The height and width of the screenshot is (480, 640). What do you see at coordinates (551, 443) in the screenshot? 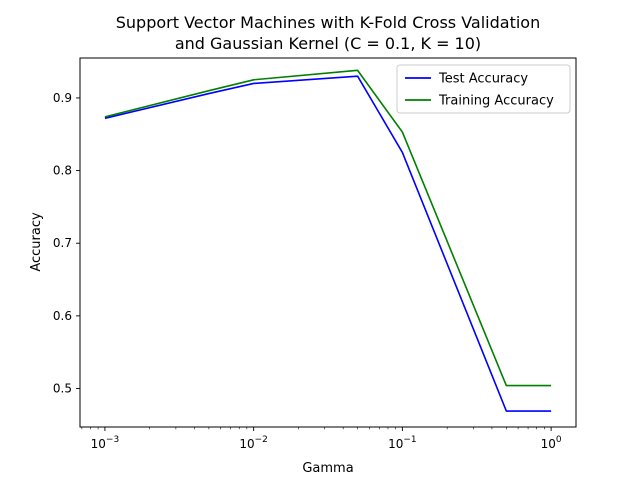
I see `x-tick-label-3: 10⁰` at bounding box center [551, 443].